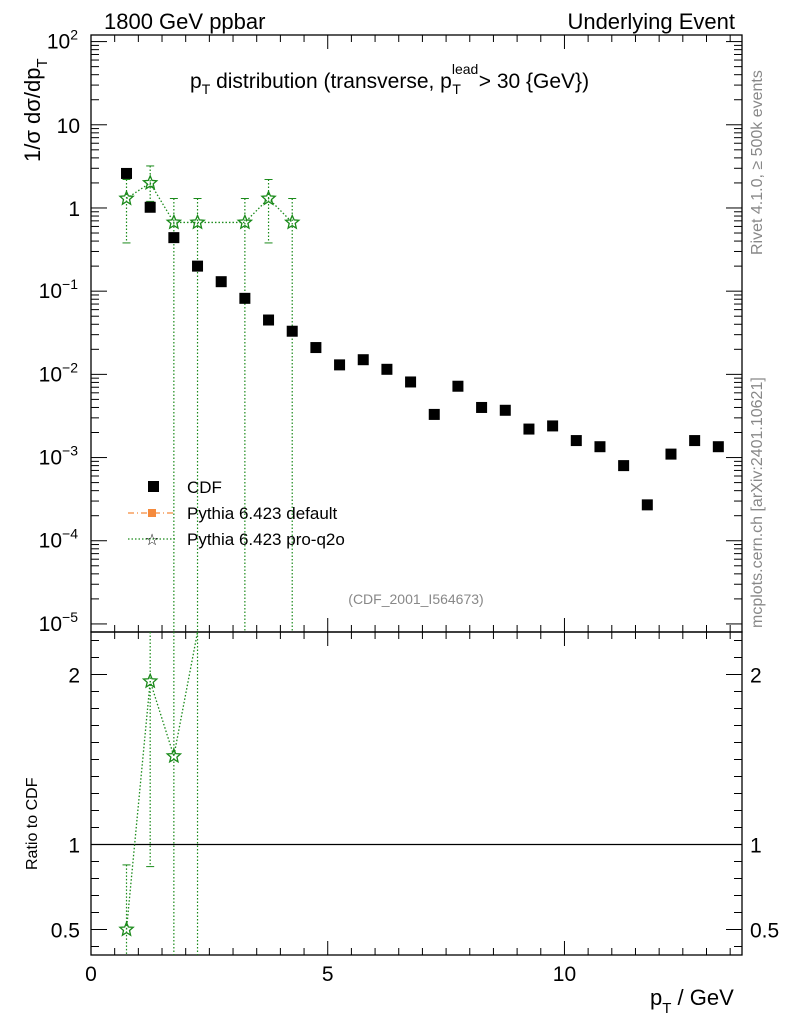 The height and width of the screenshot is (1024, 786). I want to click on legend-marker-pythia-default, so click(152, 513).